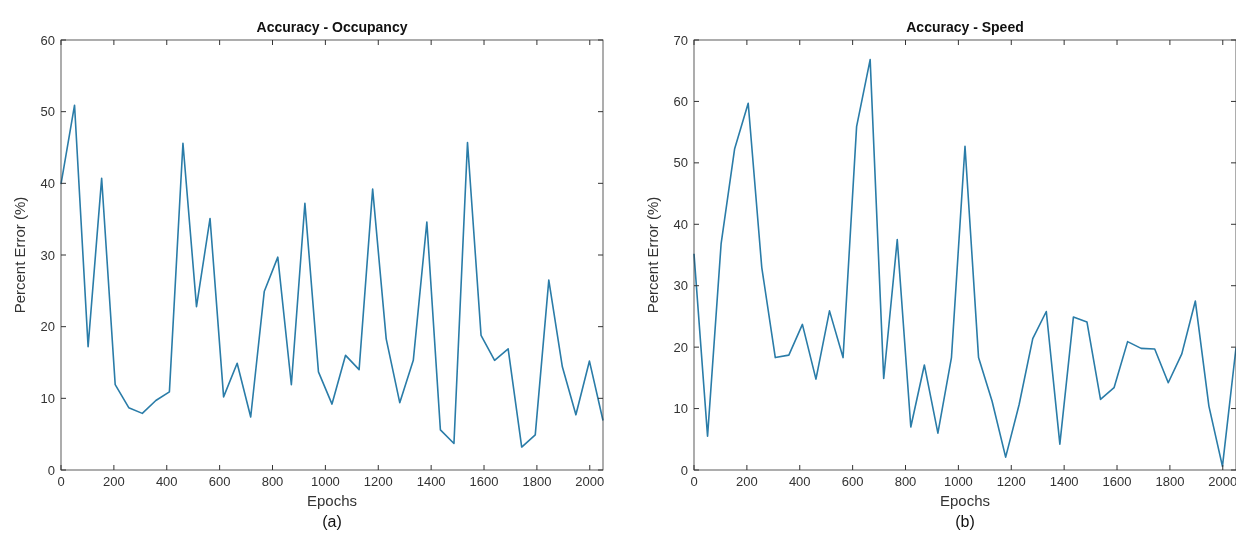 This screenshot has width=1244, height=546. What do you see at coordinates (680, 40) in the screenshot?
I see `y-tick-label: 70` at bounding box center [680, 40].